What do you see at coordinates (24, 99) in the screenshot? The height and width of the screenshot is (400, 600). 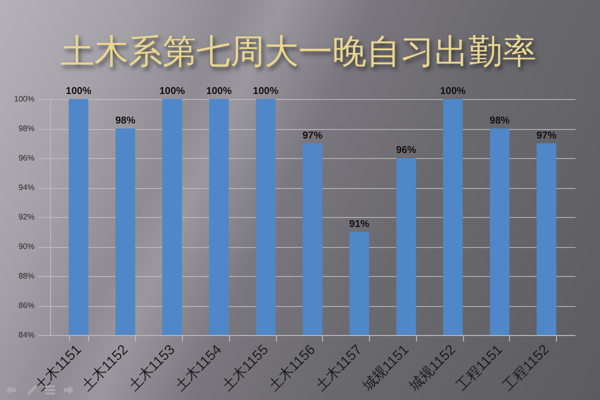 I see `y-tick-label: 100%` at bounding box center [24, 99].